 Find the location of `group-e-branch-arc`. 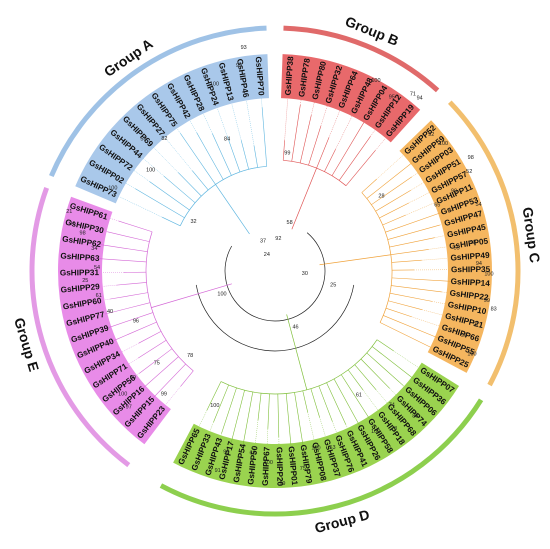

group-e-branch-arc is located at coordinates (169, 301).